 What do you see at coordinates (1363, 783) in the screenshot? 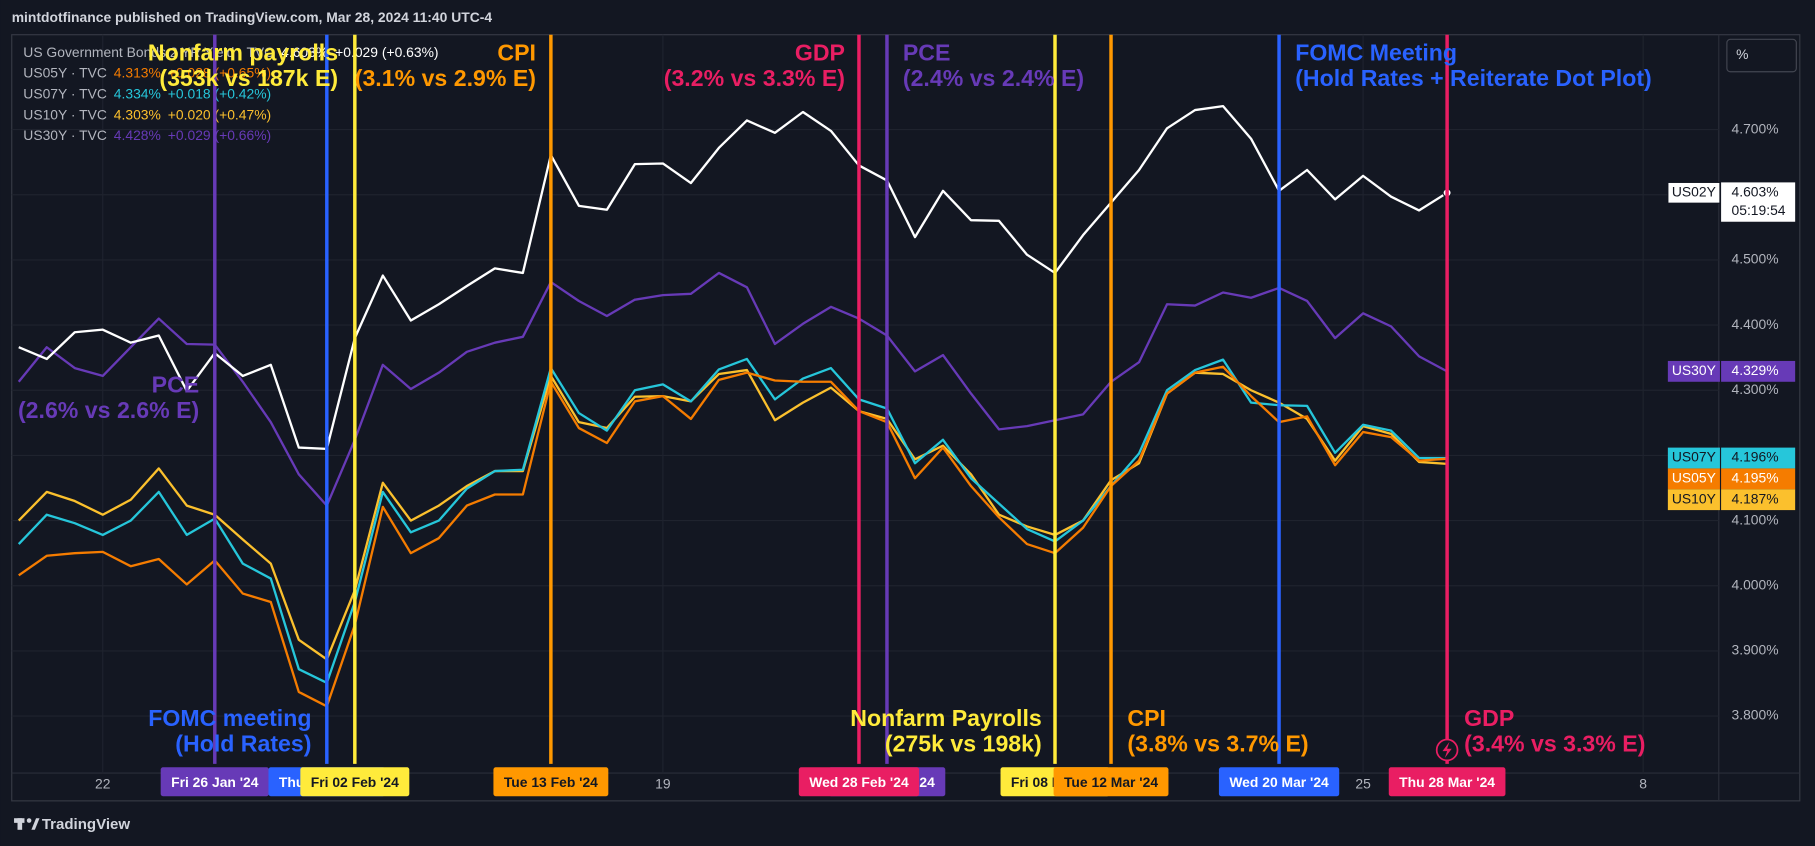
I see `x-tick-label: 25` at bounding box center [1363, 783].